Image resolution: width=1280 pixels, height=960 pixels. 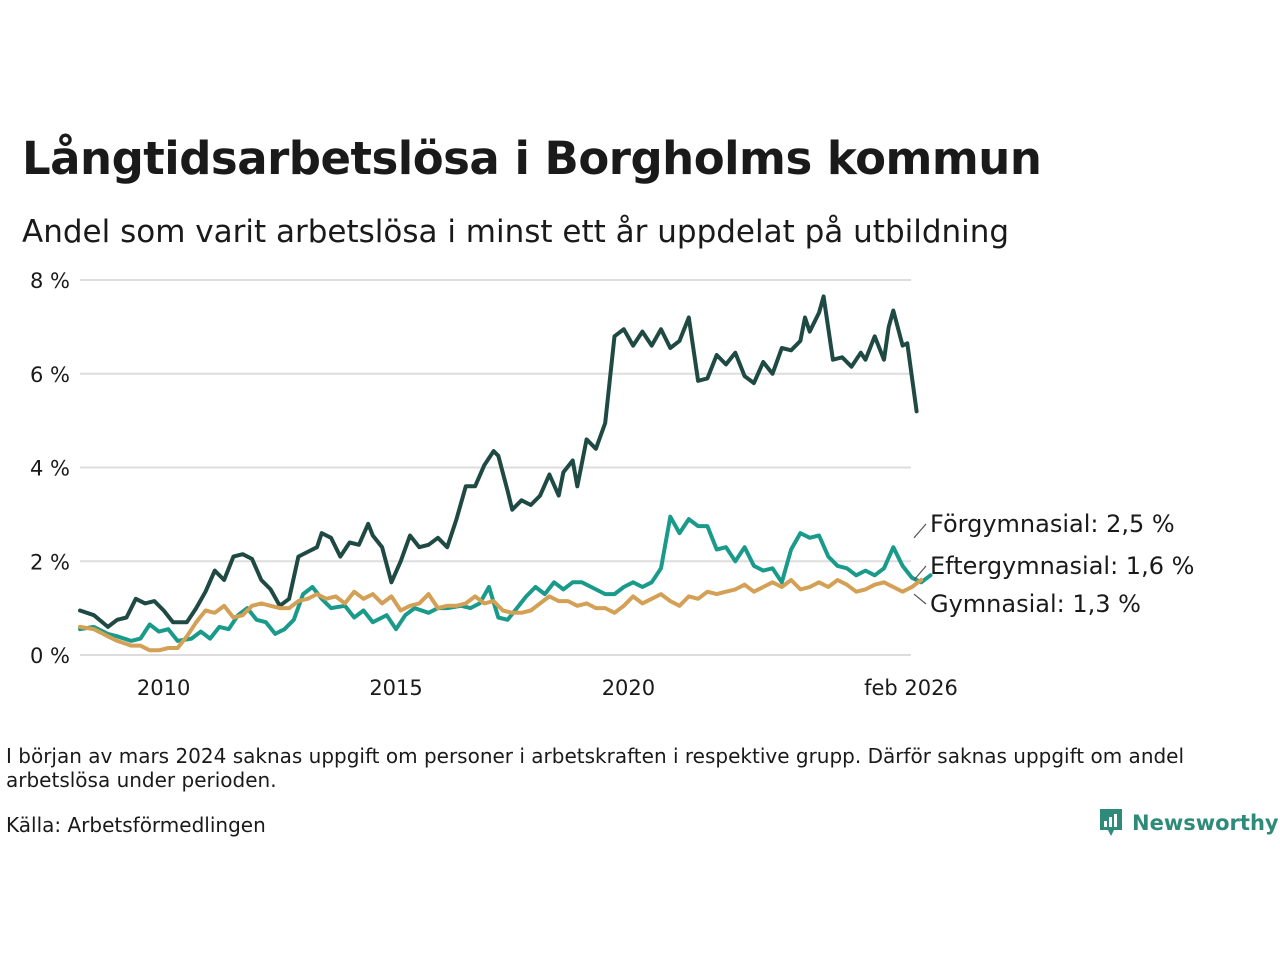 I want to click on y-tick-label: 0 %, so click(x=50, y=656).